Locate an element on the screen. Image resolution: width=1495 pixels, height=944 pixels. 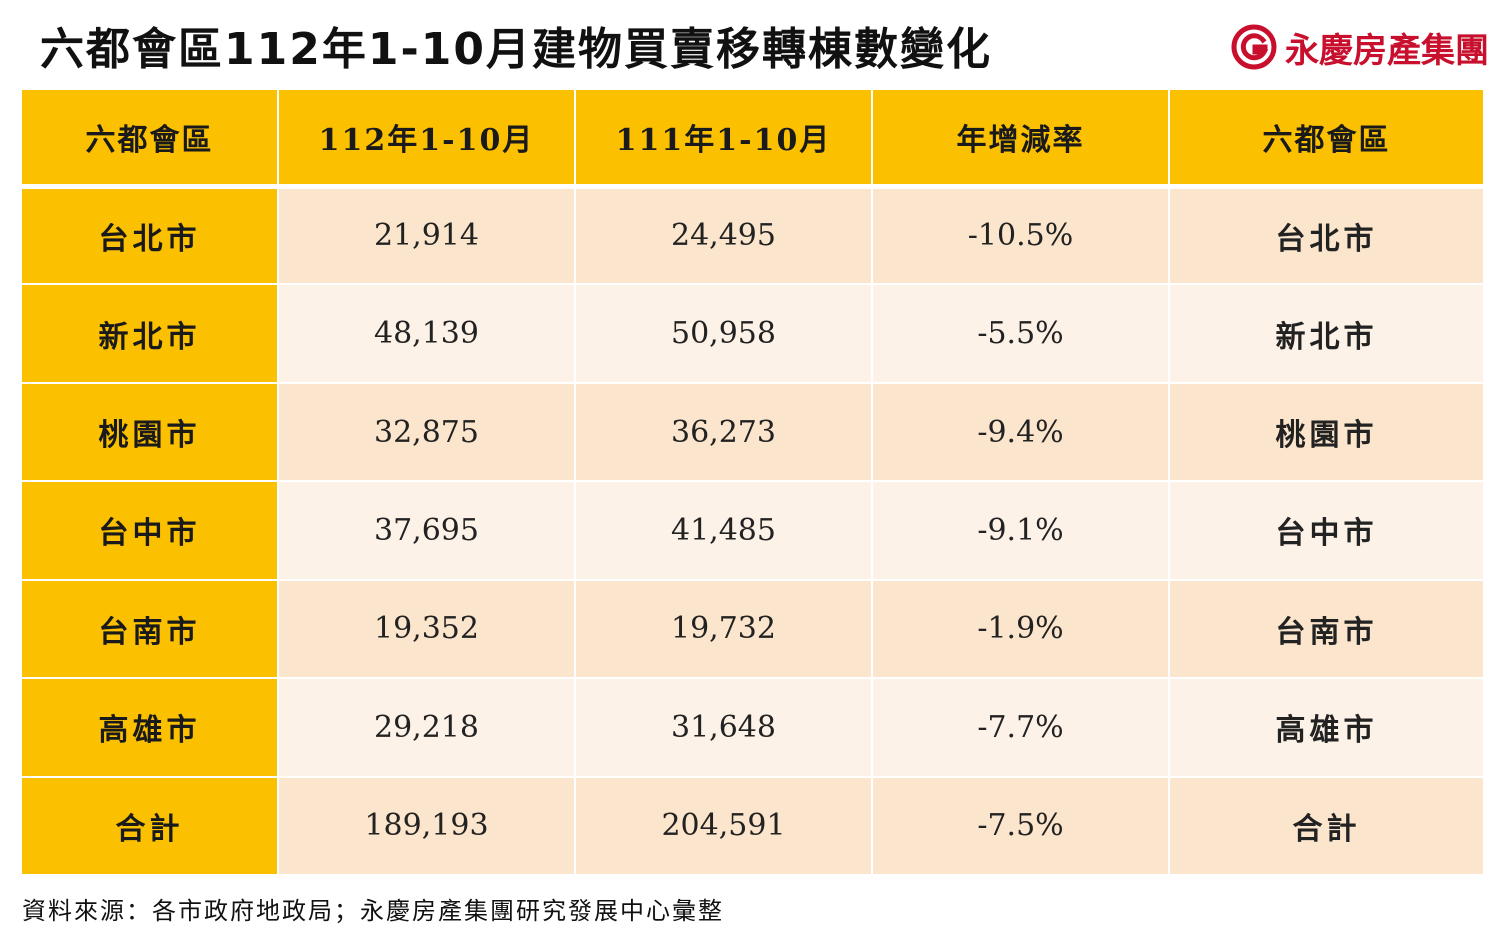
column-header: 112年1-10月 is located at coordinates (426, 138).